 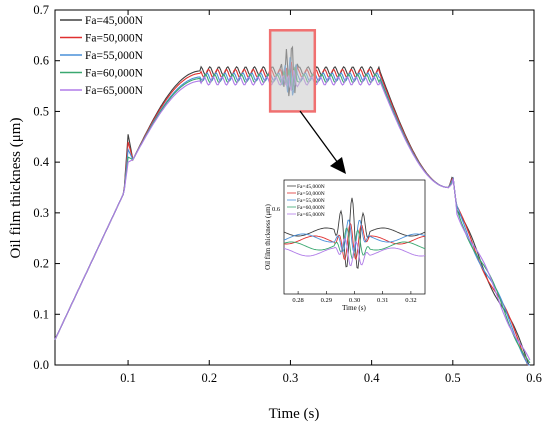 What do you see at coordinates (209, 378) in the screenshot?
I see `x-tick-label: 0.2` at bounding box center [209, 378].